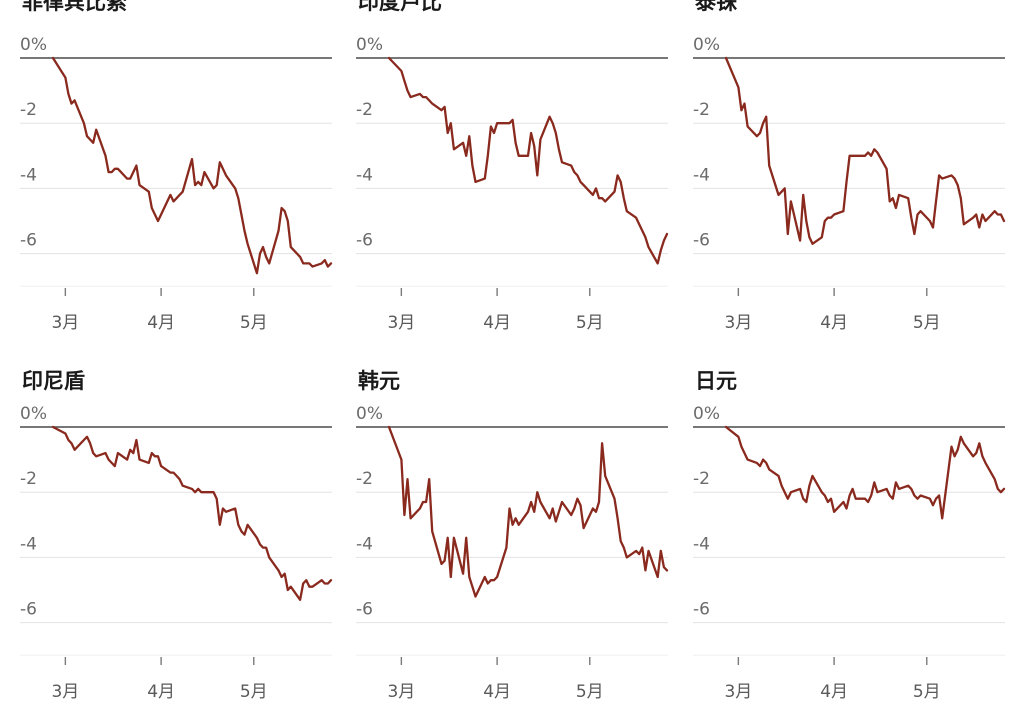 Image resolution: width=1015 pixels, height=709 pixels. What do you see at coordinates (379, 381) in the screenshot?
I see `chart-title: 韩元` at bounding box center [379, 381].